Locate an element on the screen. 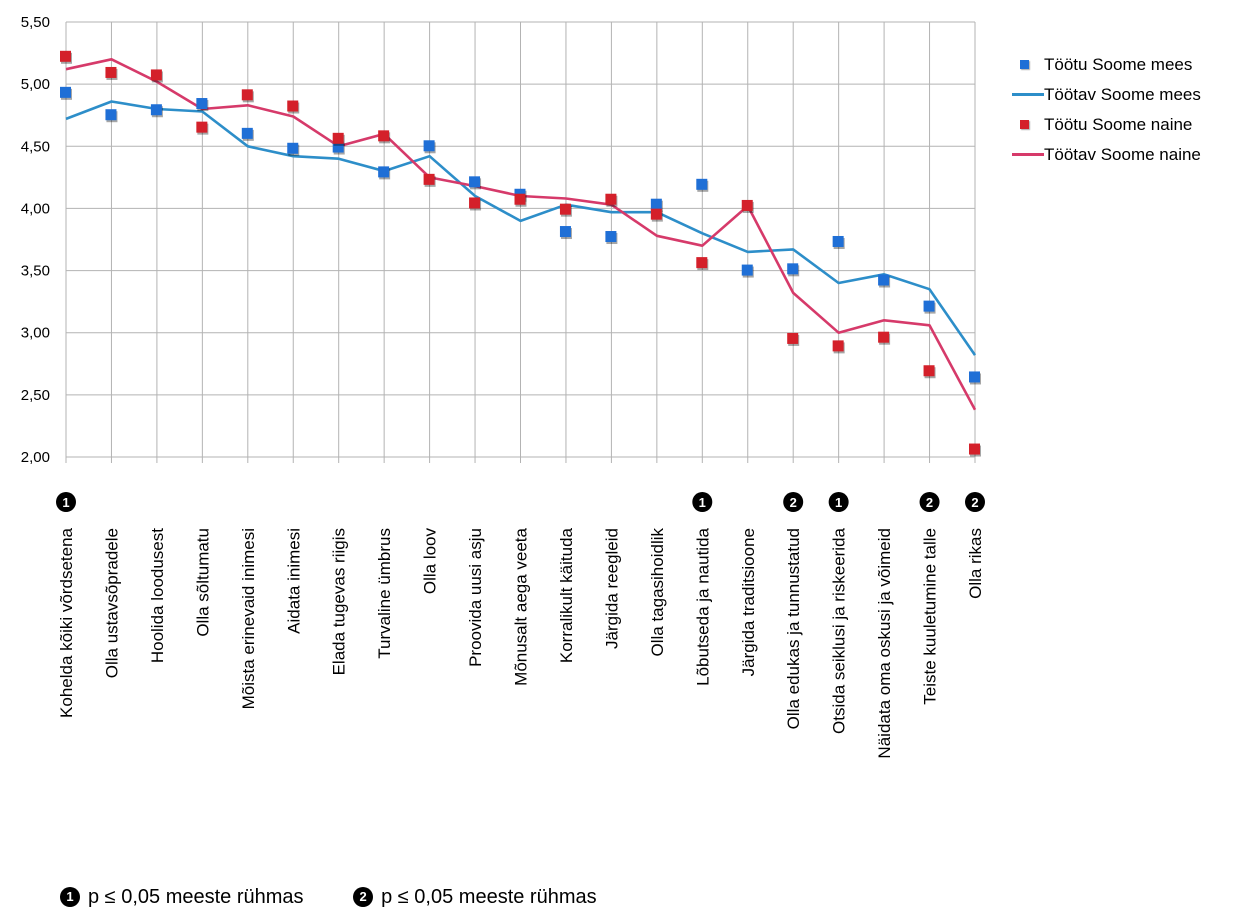 This screenshot has height=918, width=1256. y-tick-label: 5,00 is located at coordinates (35, 84).